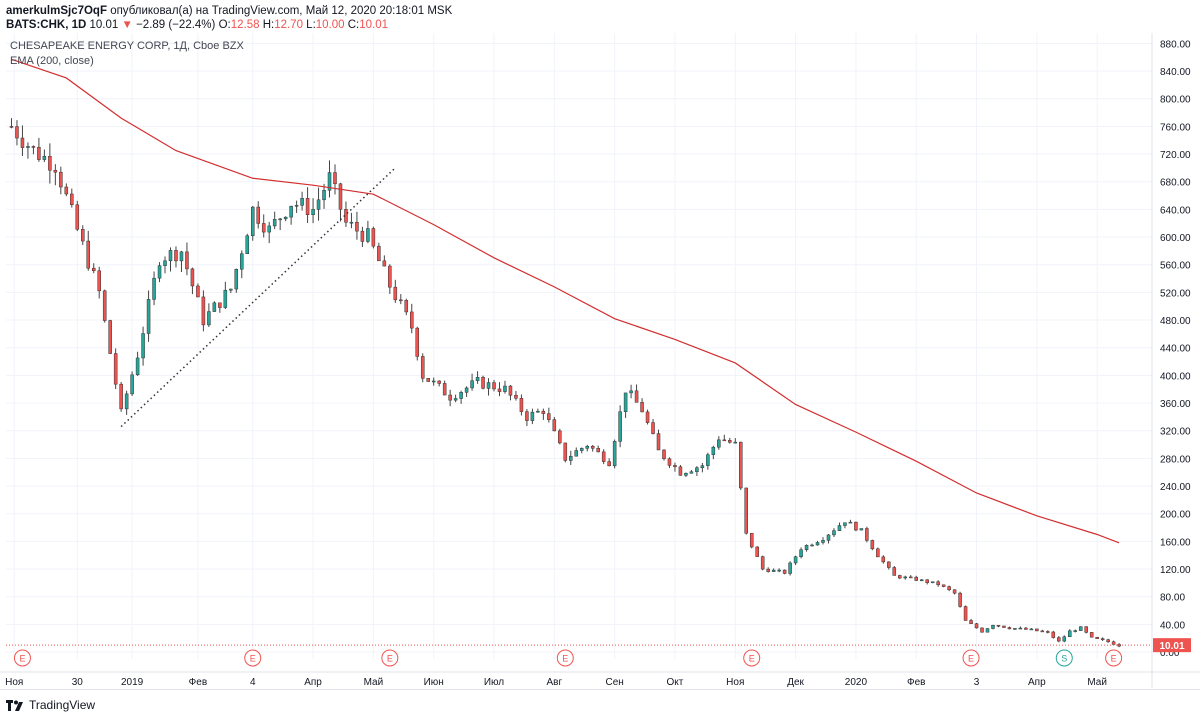 The width and height of the screenshot is (1200, 719). Describe the element at coordinates (14, 705) in the screenshot. I see `tradingview-logo-icon` at that location.